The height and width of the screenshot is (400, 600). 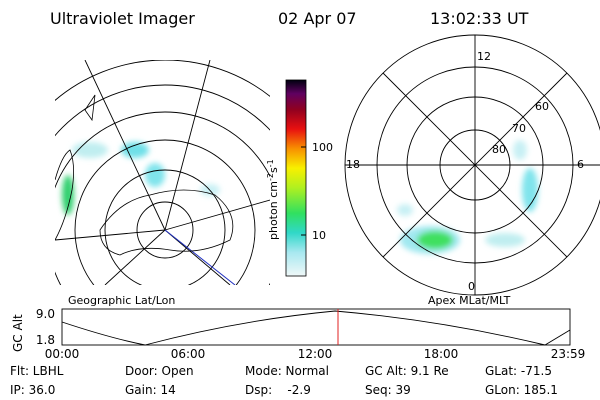 What do you see at coordinates (471, 286) in the screenshot?
I see `mlt-label: 0` at bounding box center [471, 286].